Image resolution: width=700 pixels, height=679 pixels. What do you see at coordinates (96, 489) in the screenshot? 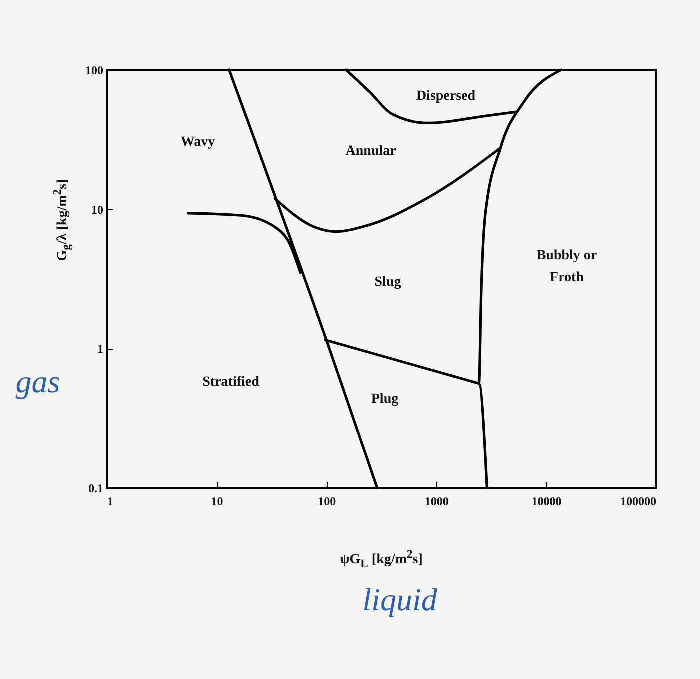
I see `y-tick-label: 0.1` at bounding box center [96, 489].